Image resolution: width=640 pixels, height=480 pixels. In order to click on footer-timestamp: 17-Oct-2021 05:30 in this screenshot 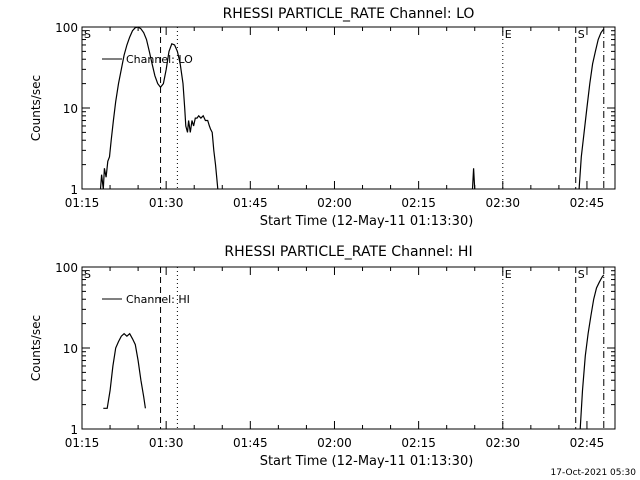, I will do `click(593, 473)`.